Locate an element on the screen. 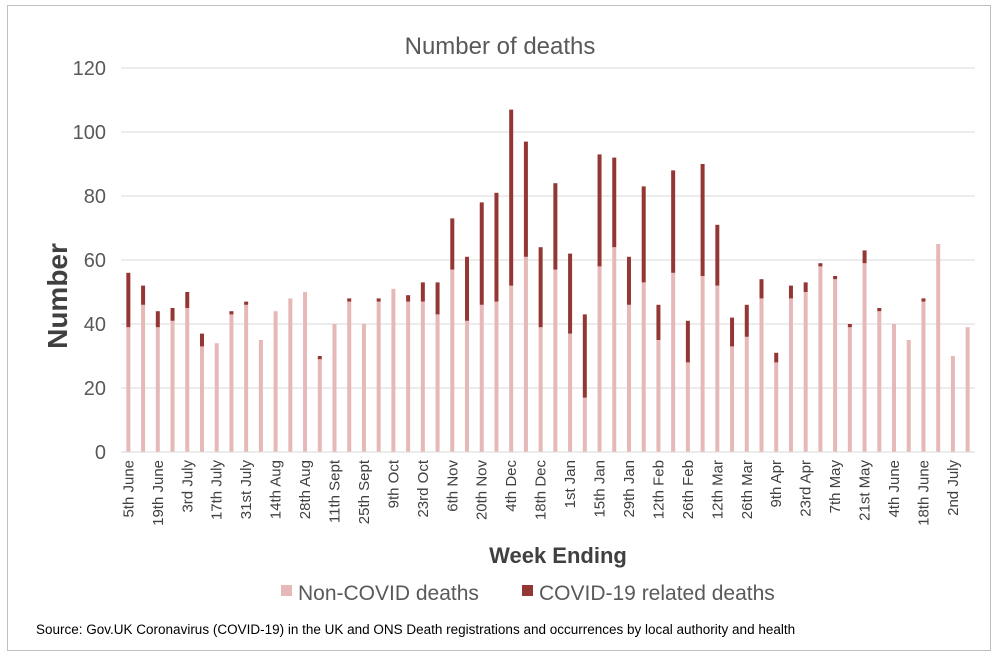  x-tick-label: 11th Sept is located at coordinates (335, 491).